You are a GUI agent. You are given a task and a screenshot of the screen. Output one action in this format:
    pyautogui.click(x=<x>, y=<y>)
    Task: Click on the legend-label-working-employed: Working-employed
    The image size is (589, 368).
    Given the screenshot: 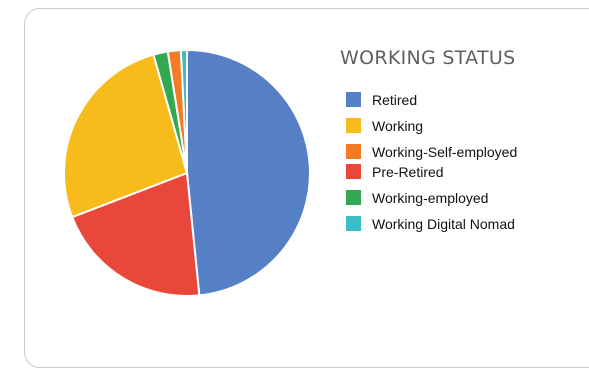 What is the action you would take?
    pyautogui.click(x=430, y=197)
    